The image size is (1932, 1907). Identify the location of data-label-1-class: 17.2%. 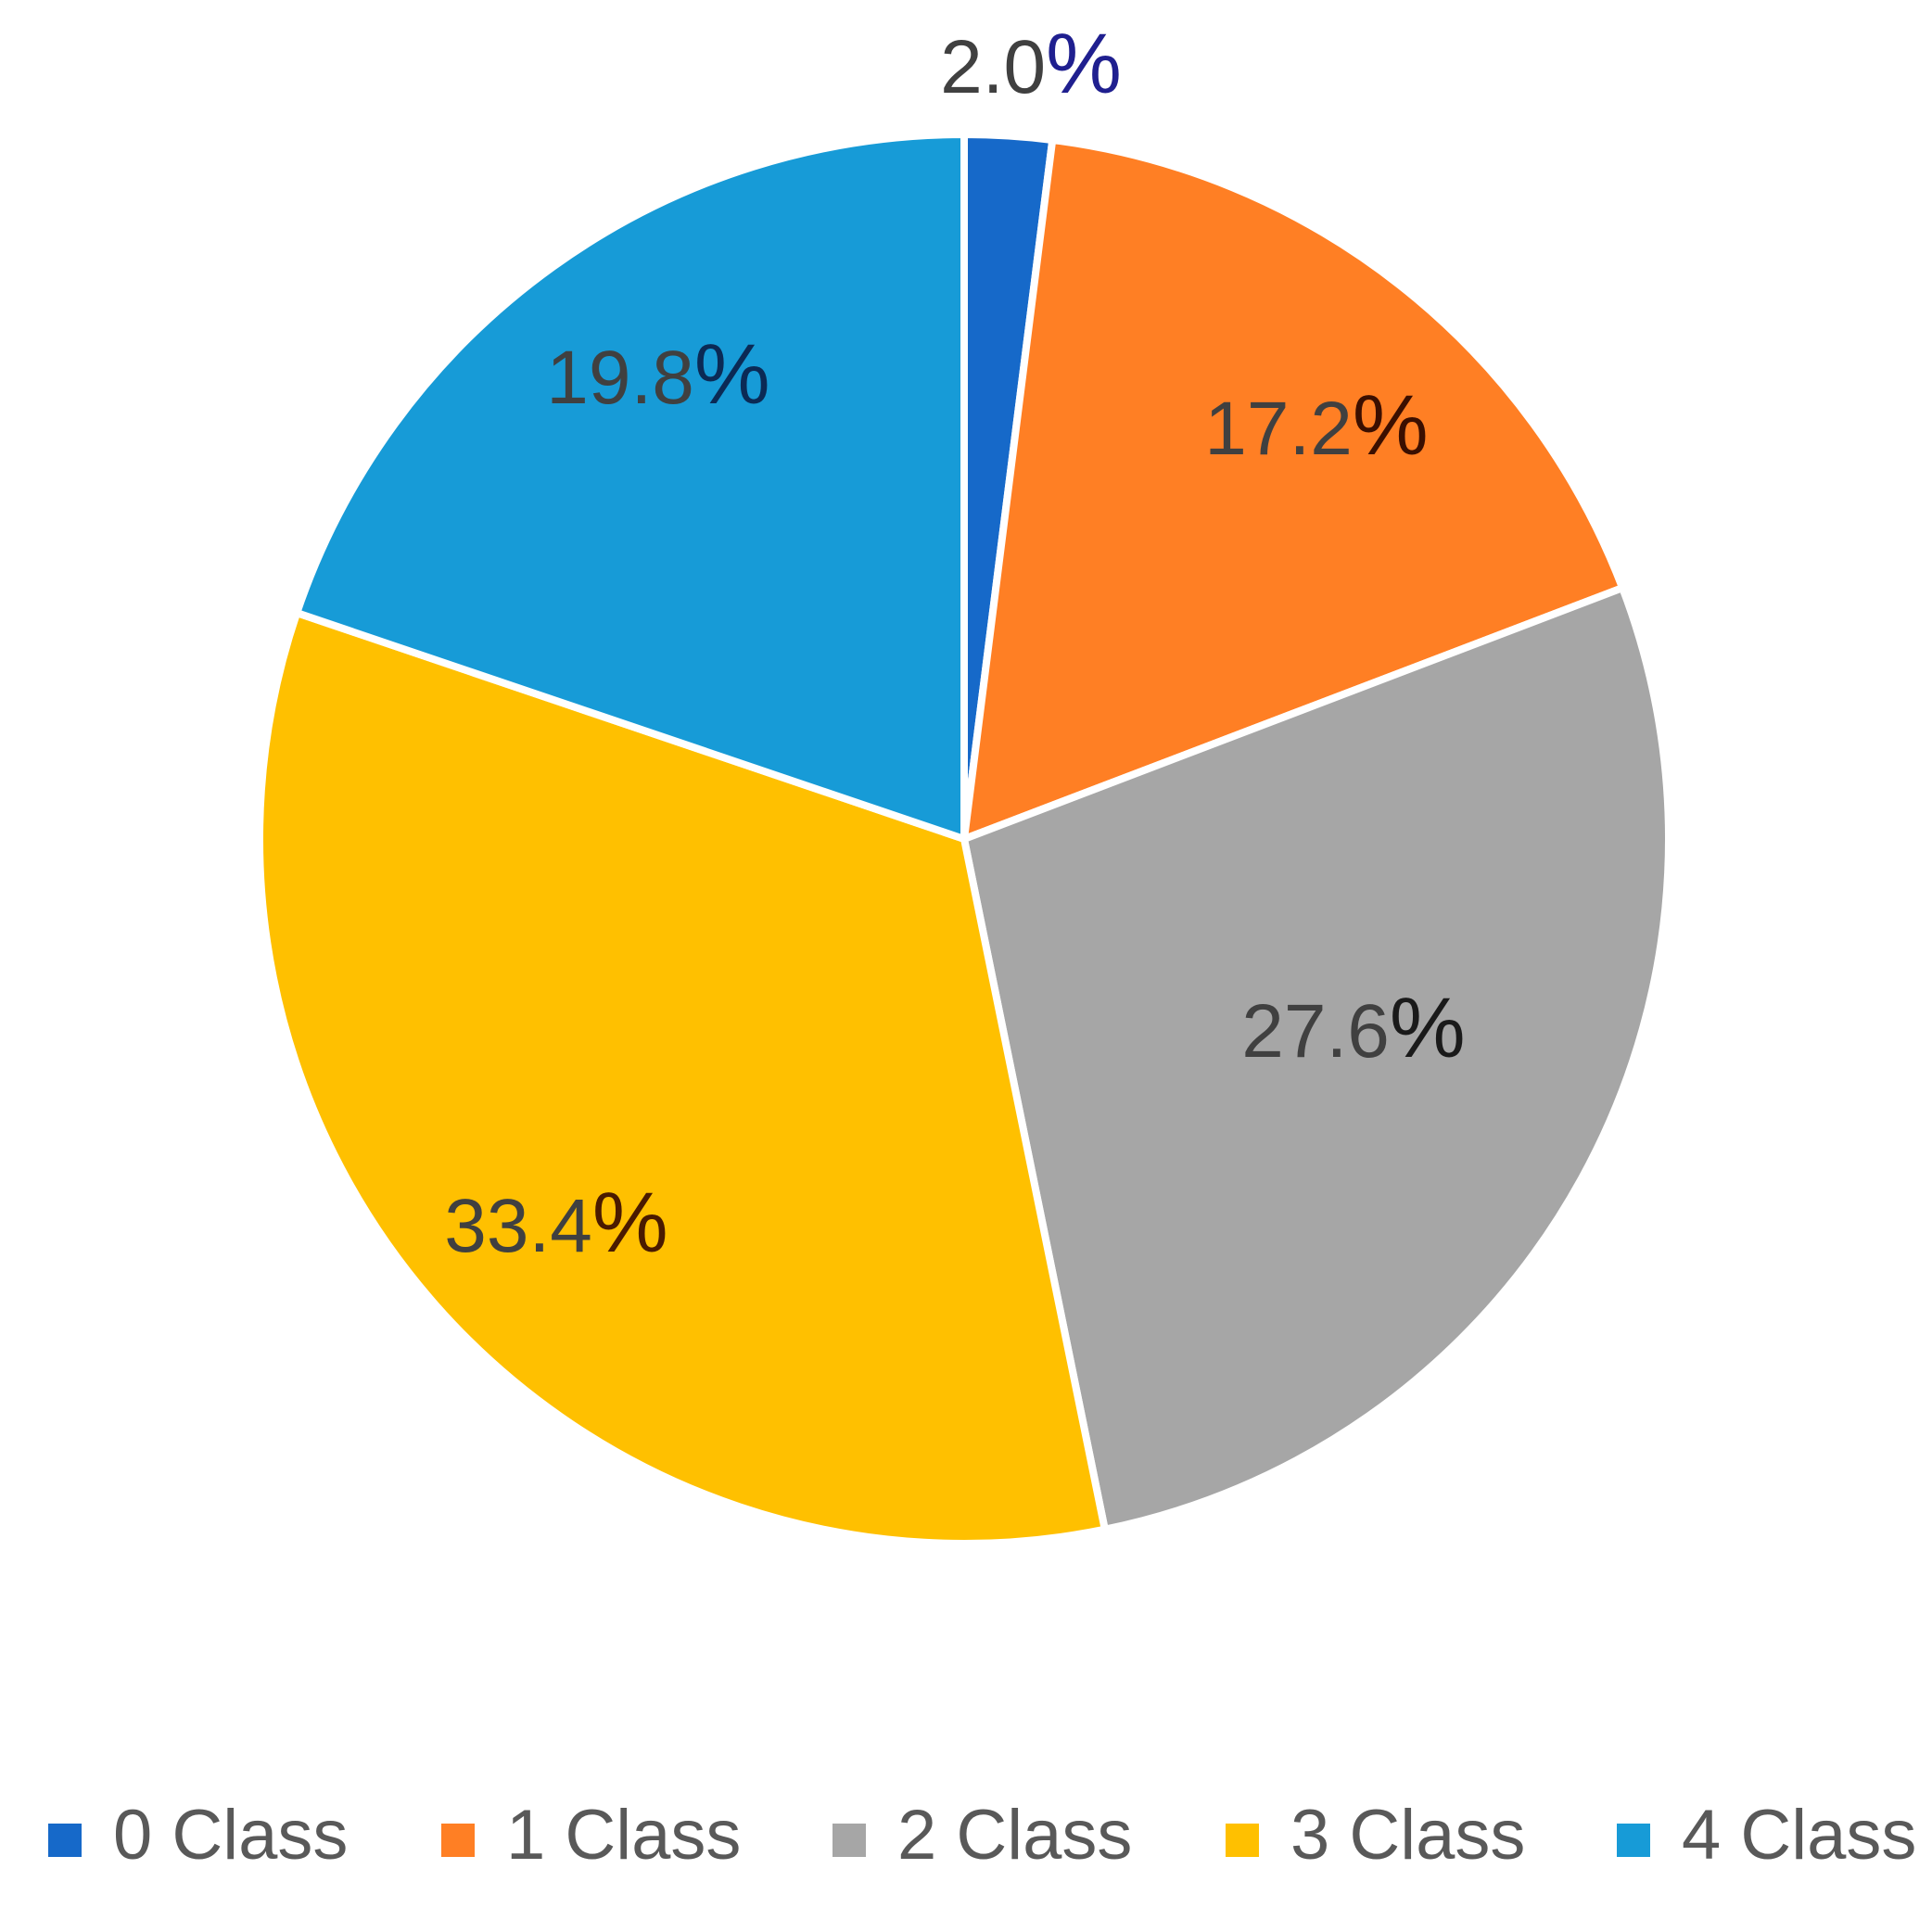
(1316, 426).